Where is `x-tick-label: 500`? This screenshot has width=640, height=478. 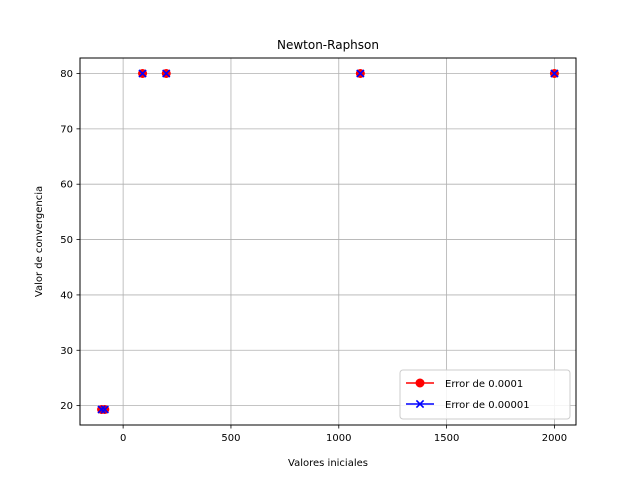 x-tick-label: 500 is located at coordinates (230, 438).